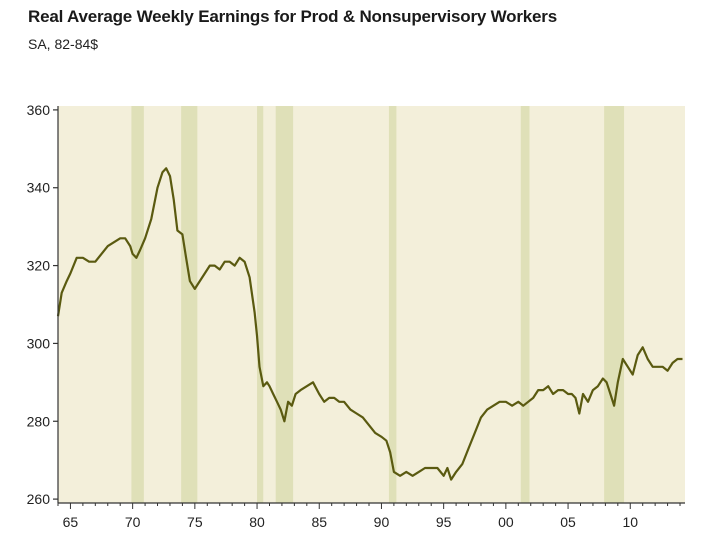 The image size is (702, 552). Describe the element at coordinates (39, 266) in the screenshot. I see `y-tick-label: 320` at that location.